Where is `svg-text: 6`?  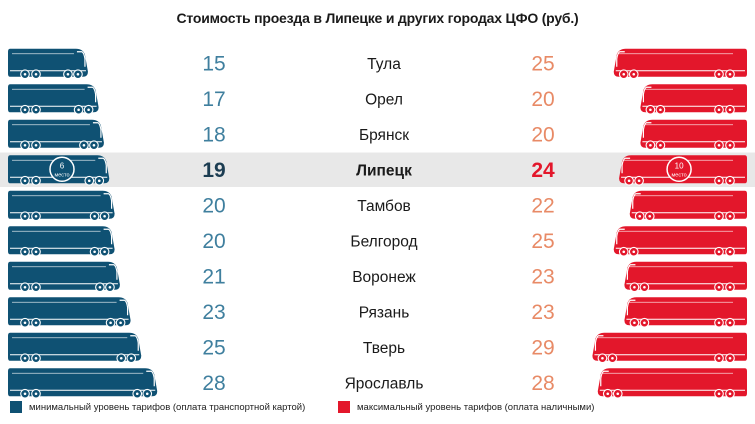
svg-text: 6 is located at coordinates (62, 165).